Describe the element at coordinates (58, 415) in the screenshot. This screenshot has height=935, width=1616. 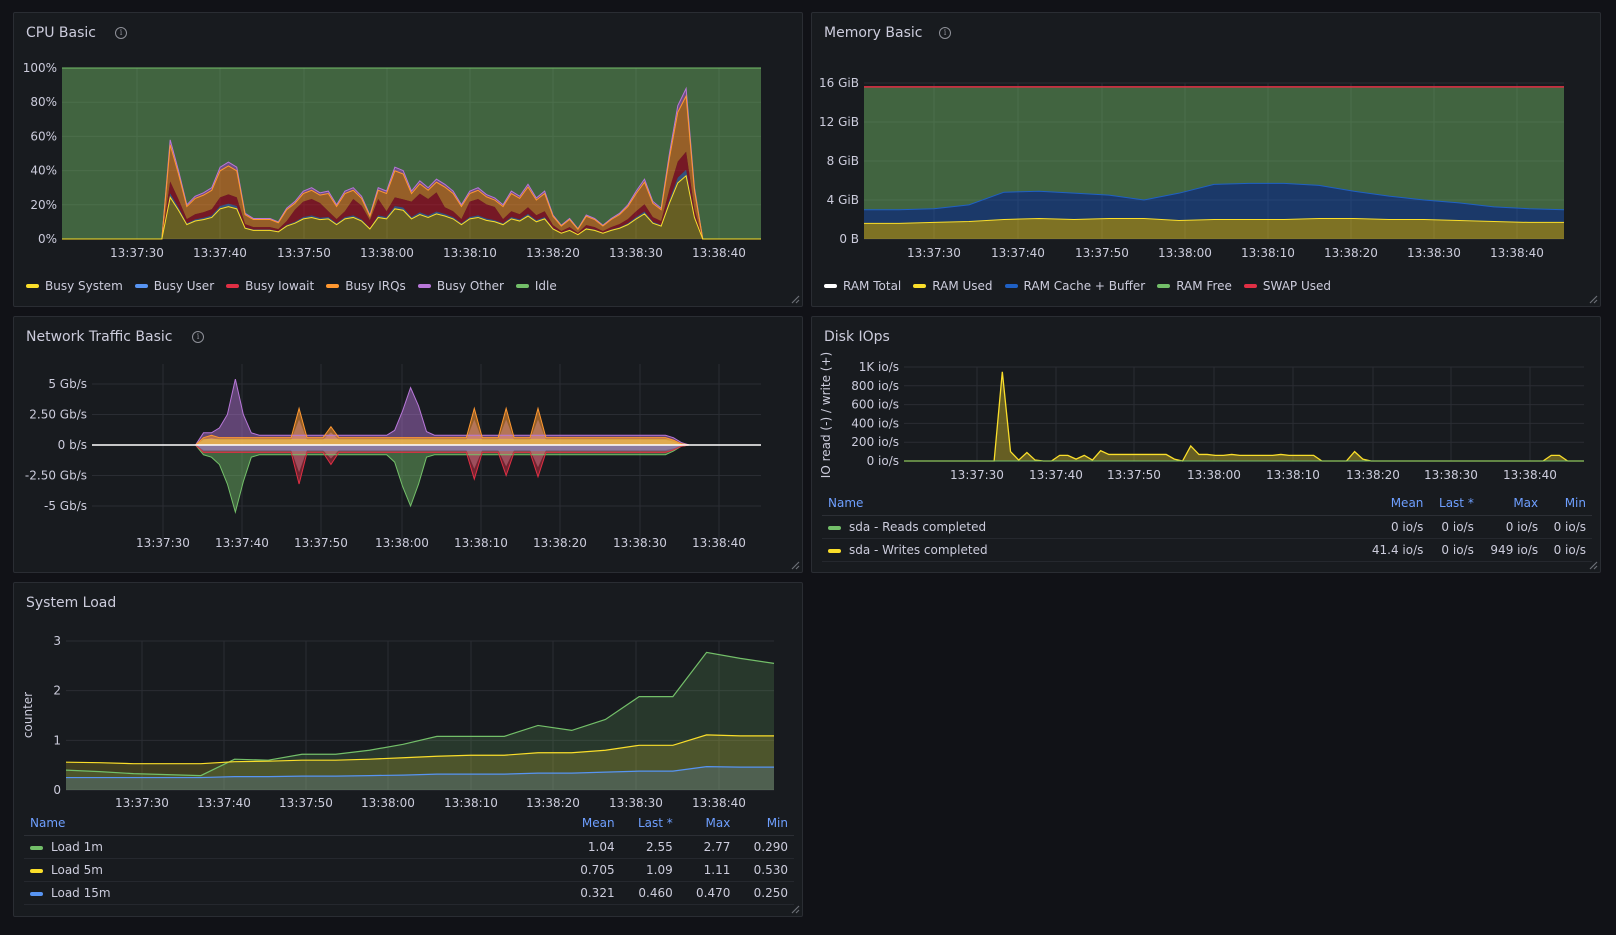
I see `y-tick-label: 2.50 Gb/s` at that location.